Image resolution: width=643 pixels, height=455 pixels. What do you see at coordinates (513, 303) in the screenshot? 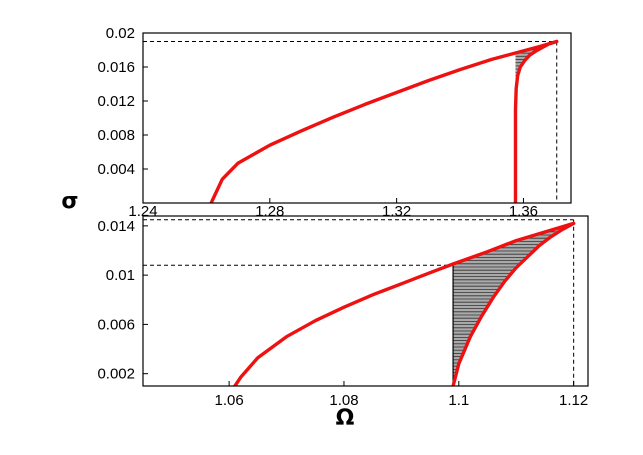
I see `bottom-lower-branch-curve` at bounding box center [513, 303].